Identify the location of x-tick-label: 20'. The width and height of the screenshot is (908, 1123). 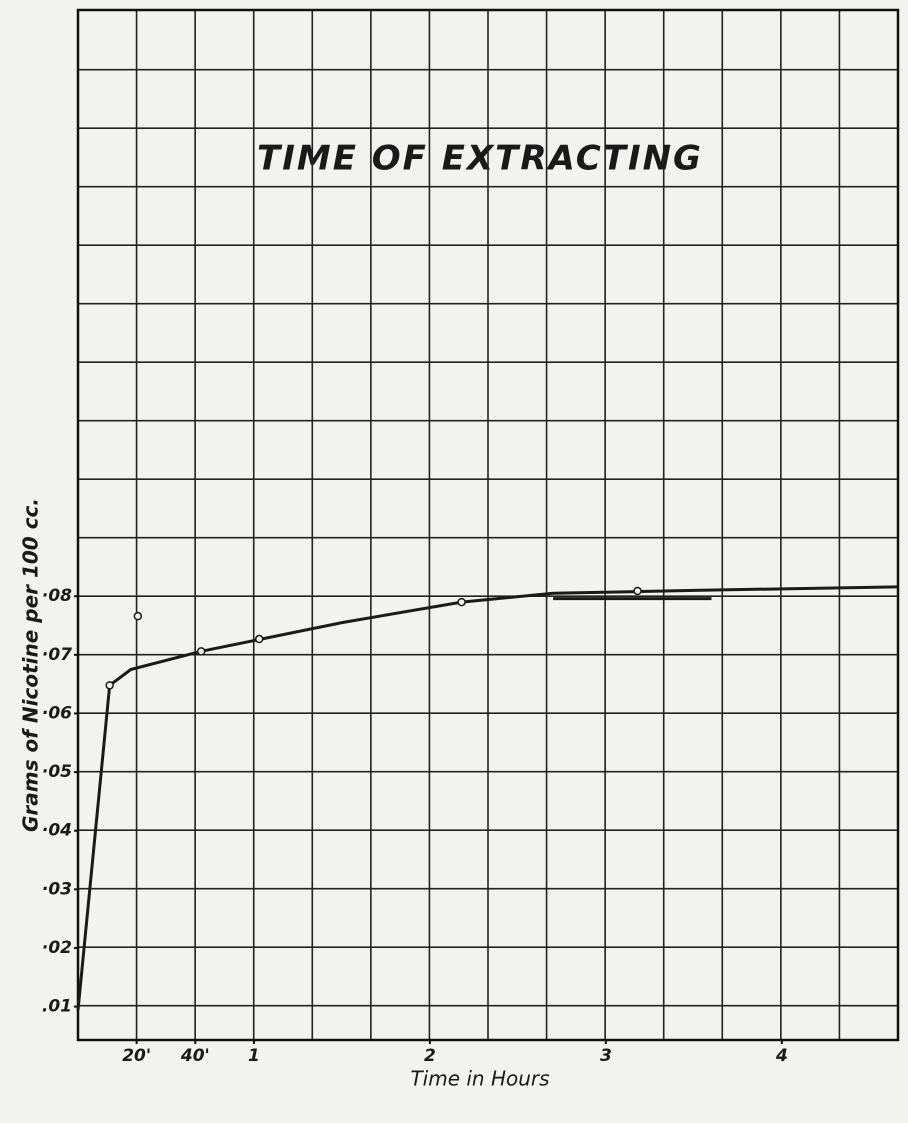
(136, 1056).